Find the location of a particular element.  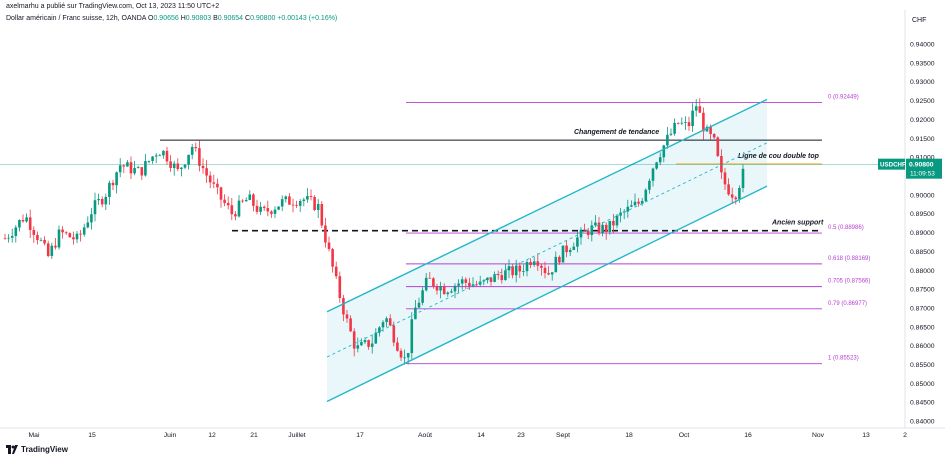

price-tag-value: 0.90800 is located at coordinates (921, 165).